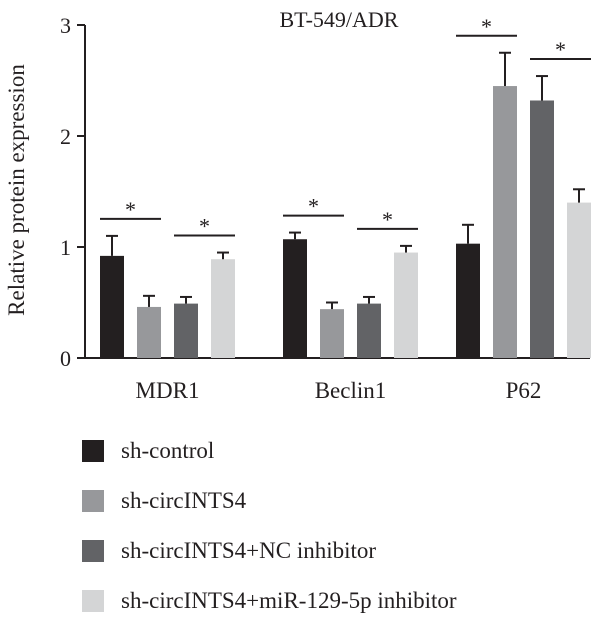  I want to click on y-tick-label: 0, so click(65, 358).